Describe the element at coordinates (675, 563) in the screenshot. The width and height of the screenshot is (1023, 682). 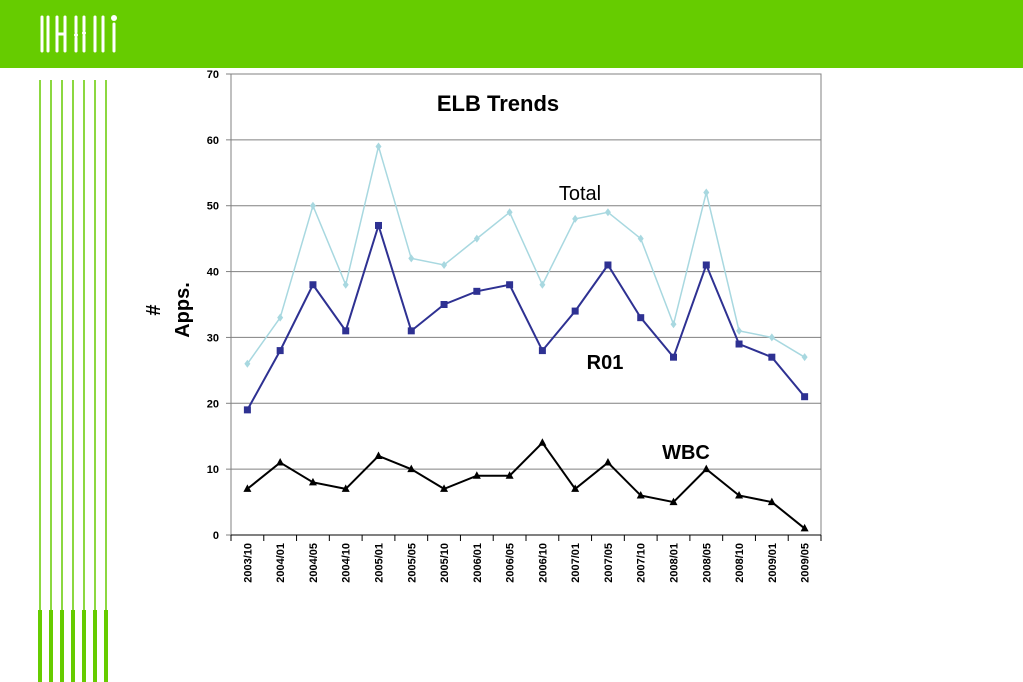
I see `x-tick-label: 2008/01` at that location.